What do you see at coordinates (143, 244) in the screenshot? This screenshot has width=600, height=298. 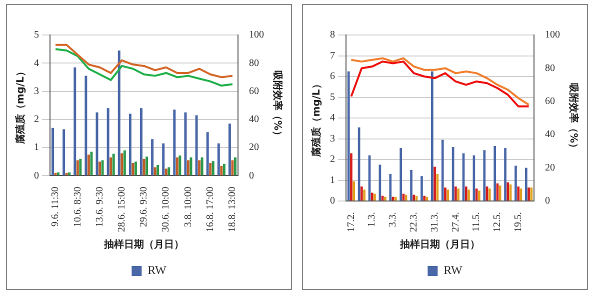 I see `x-axis-title: 抽样日期（月日）` at bounding box center [143, 244].